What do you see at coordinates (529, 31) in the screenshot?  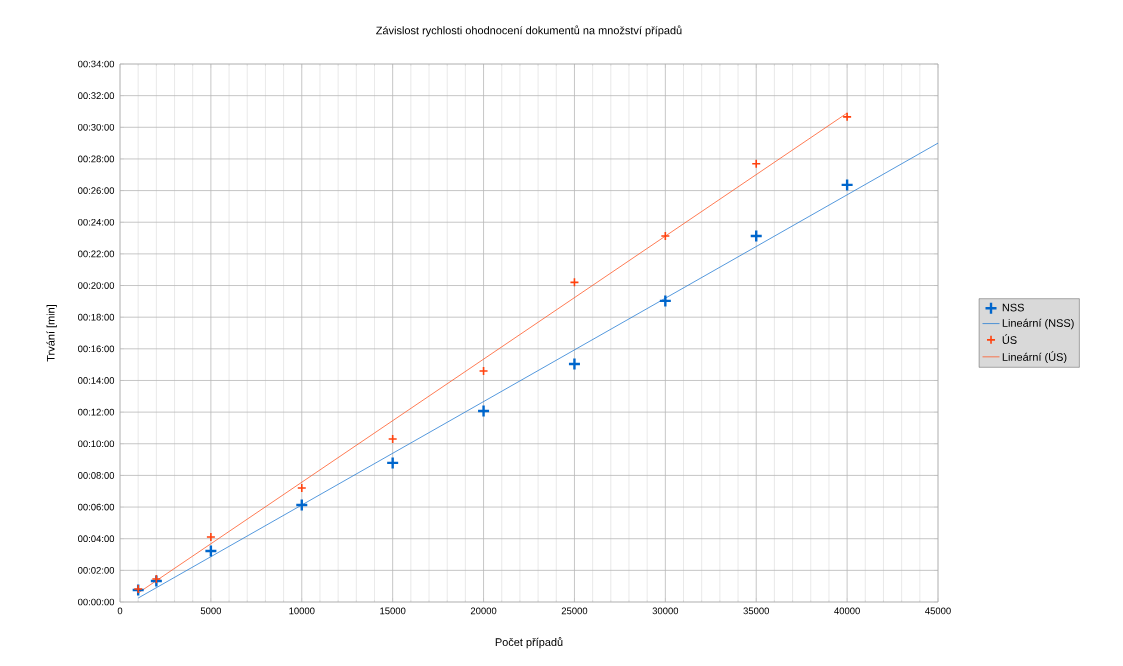 I see `chart-title: Závislost rychlosti ohodnocení dokumentů na množství případů` at bounding box center [529, 31].